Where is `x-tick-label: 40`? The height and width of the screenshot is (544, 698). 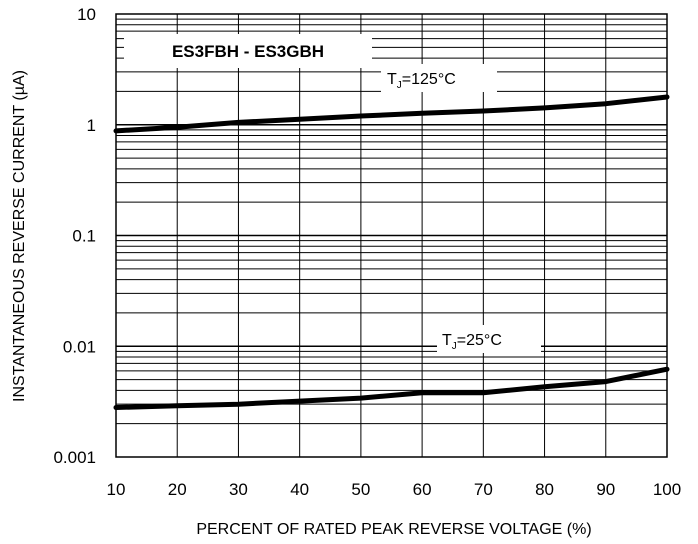
x-tick-label: 40 is located at coordinates (299, 489).